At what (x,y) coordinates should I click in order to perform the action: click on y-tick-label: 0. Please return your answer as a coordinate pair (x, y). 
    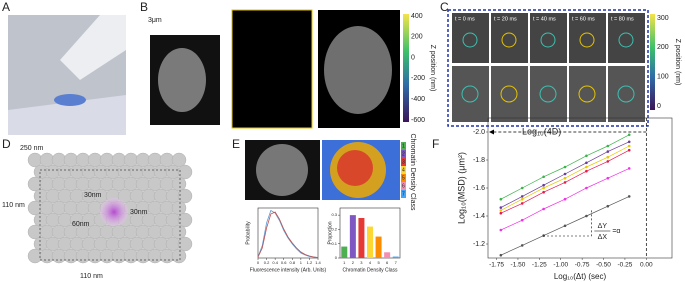
    Looking at the image, I should click on (336, 257).